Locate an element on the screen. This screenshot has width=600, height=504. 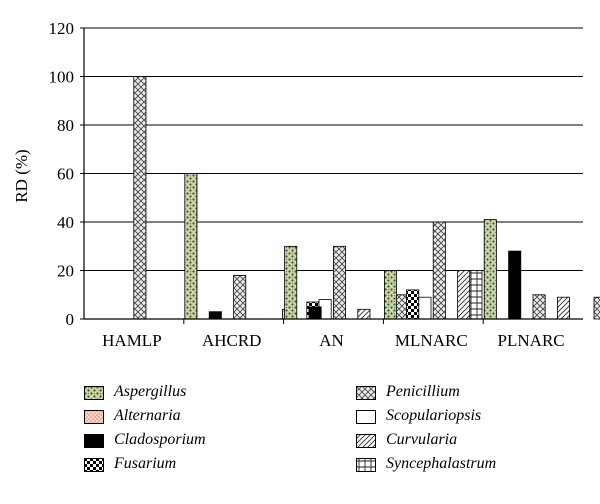
y-tick-label: 20 is located at coordinates (65, 271).